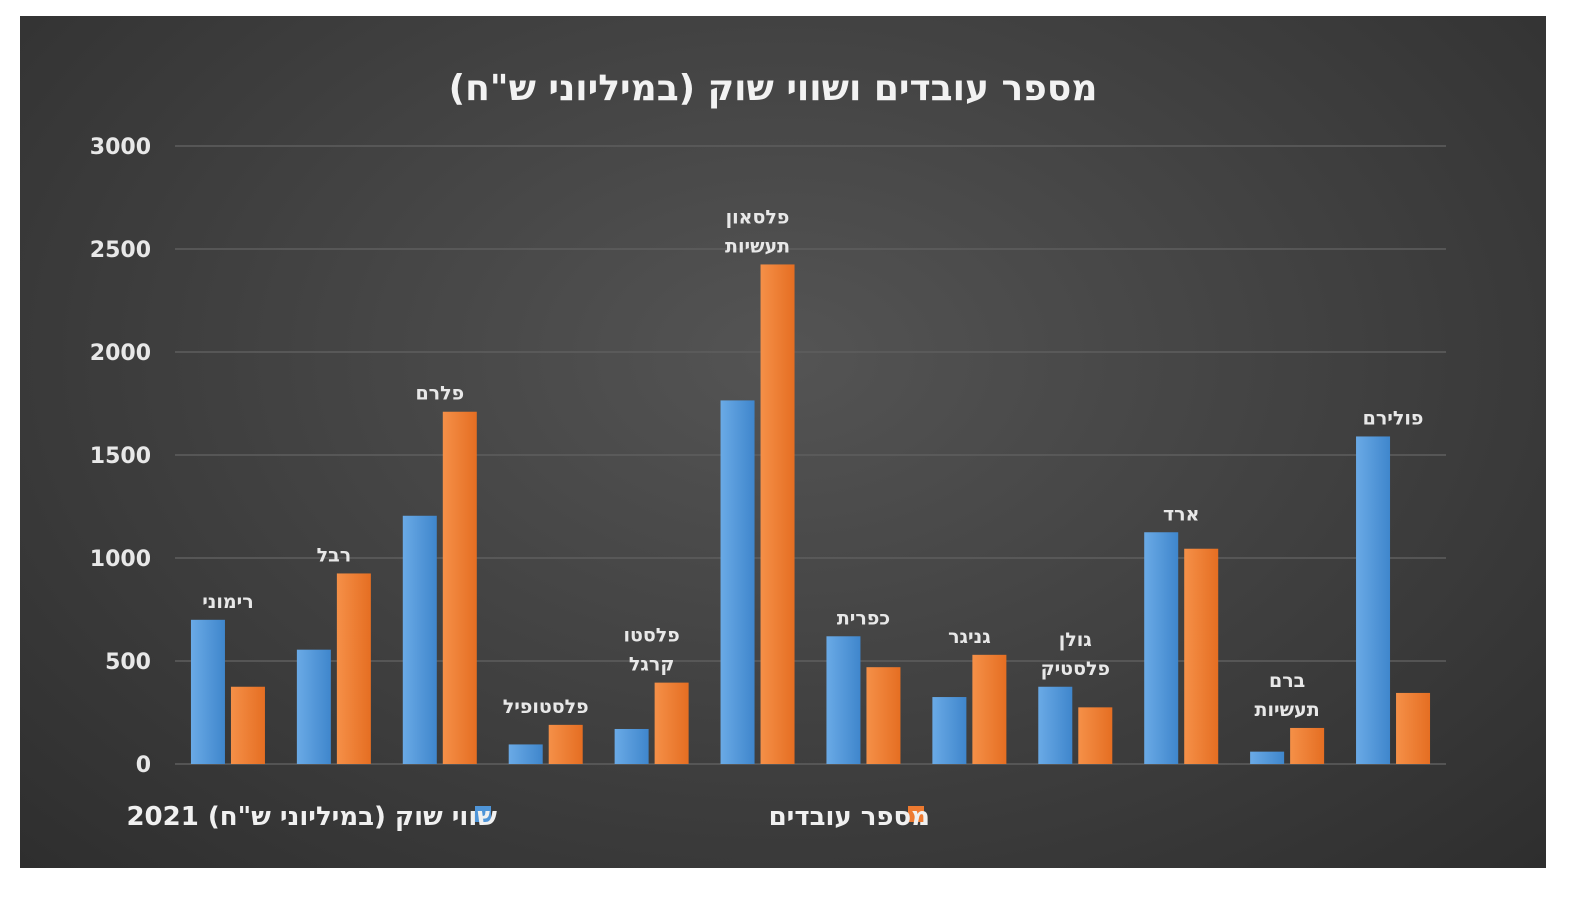 Image resolution: width=1583 pixels, height=900 pixels. I want to click on legend-swatch-market-value, so click(483, 814).